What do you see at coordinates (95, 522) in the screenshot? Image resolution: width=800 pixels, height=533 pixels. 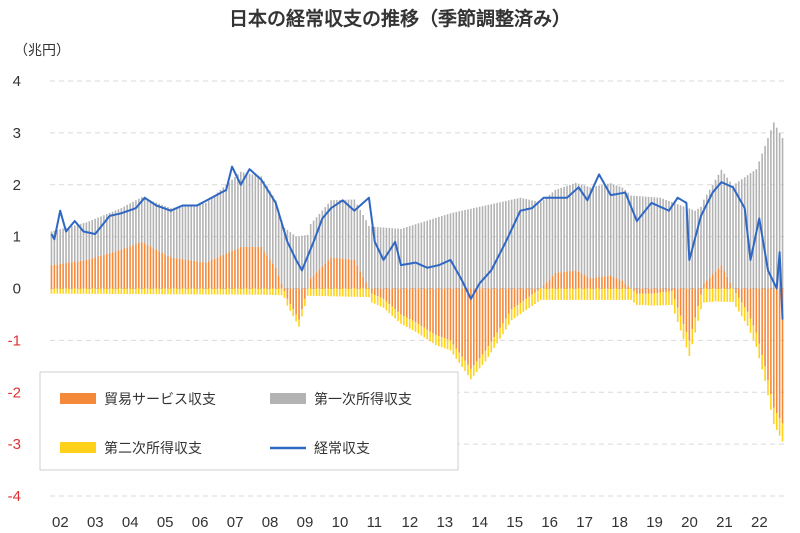 I see `x-tick-label: 03` at bounding box center [95, 522].